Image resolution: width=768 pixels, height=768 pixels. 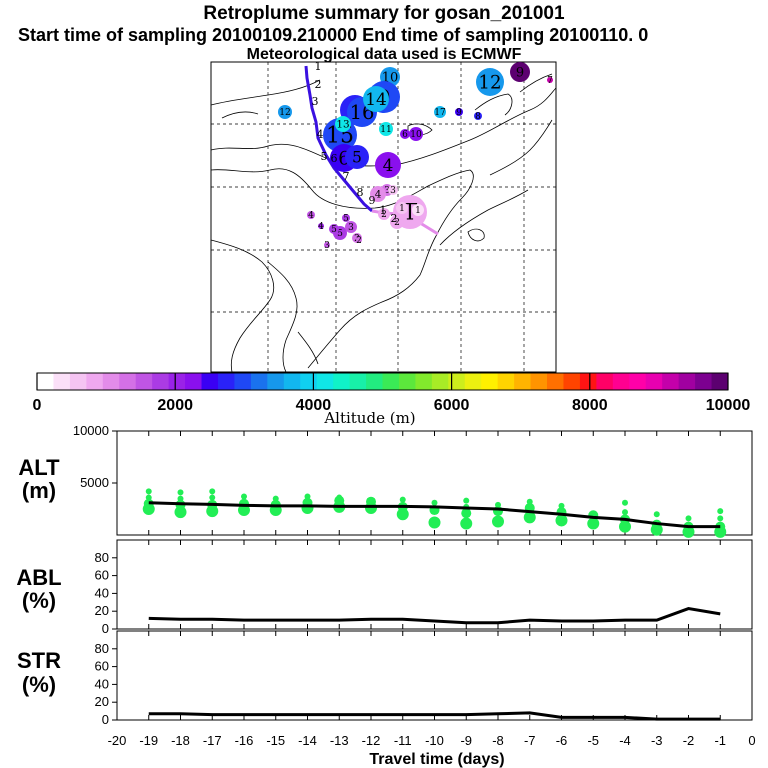 I want to click on y-tick-label: 10000, so click(x=91, y=430).